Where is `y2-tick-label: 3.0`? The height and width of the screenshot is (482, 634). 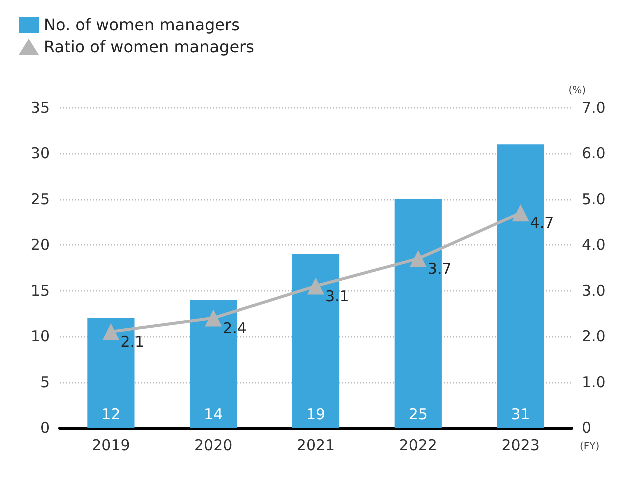
y2-tick-label: 3.0 is located at coordinates (594, 291).